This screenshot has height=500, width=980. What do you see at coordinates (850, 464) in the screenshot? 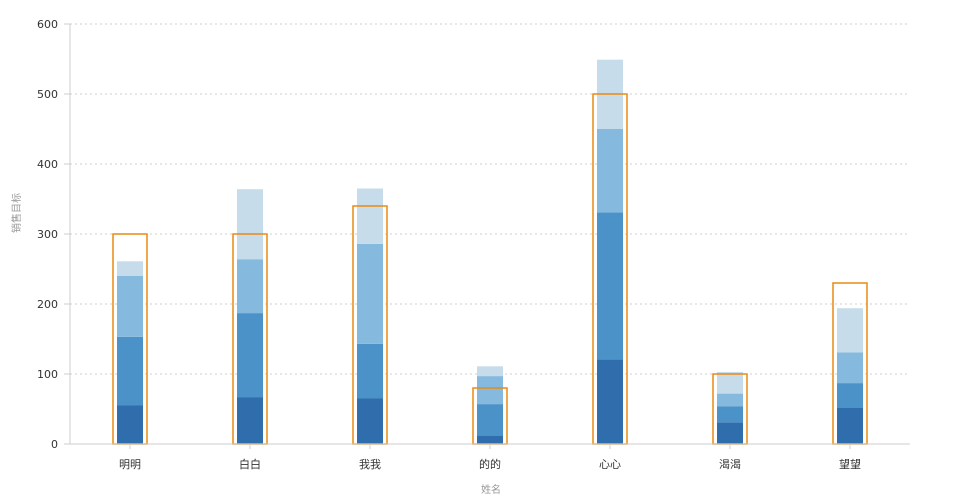
I see `x-tick-label: 望望` at bounding box center [850, 464].